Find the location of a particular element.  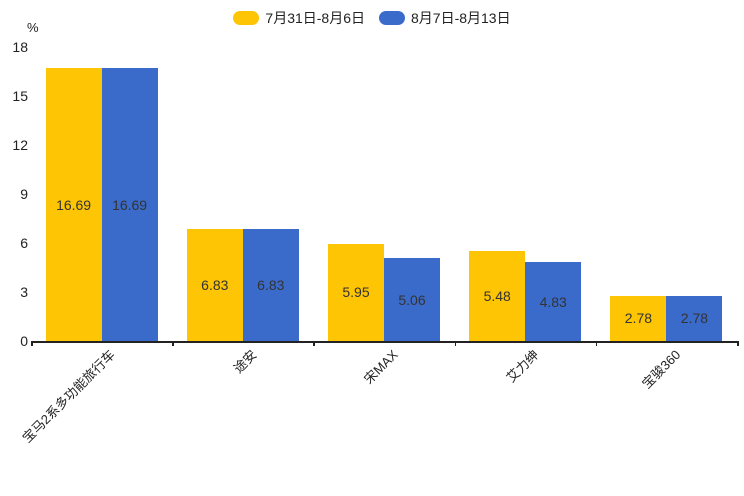

x-axis-category-label: 宝骏360 is located at coordinates (661, 369).